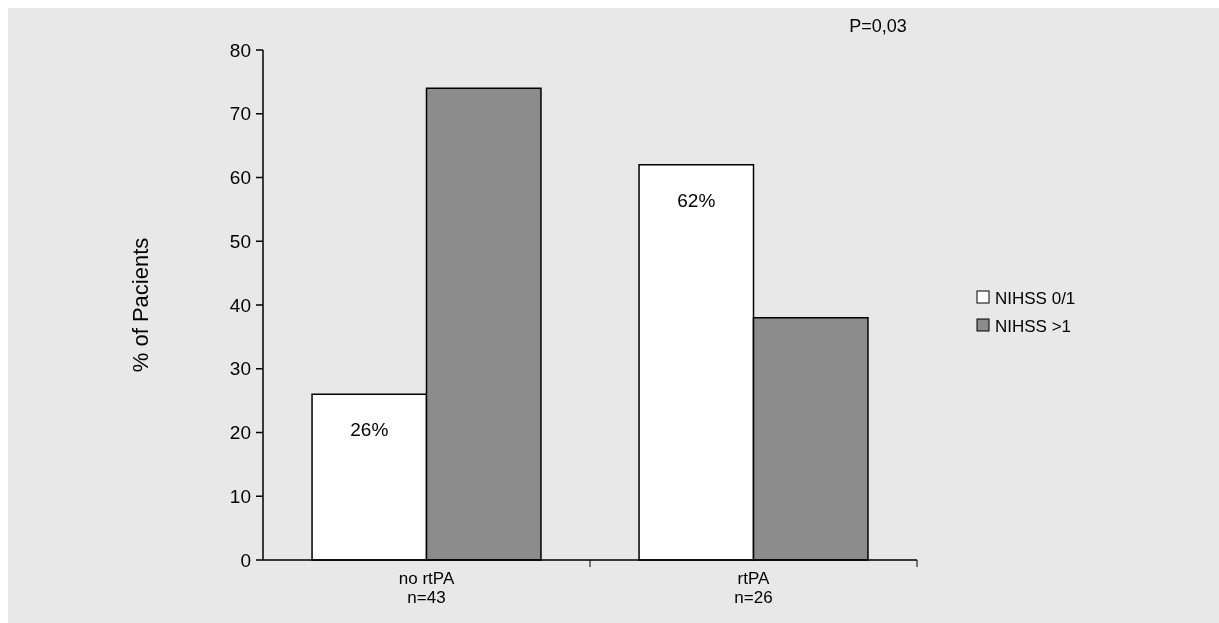 Image resolution: width=1219 pixels, height=623 pixels. What do you see at coordinates (696, 200) in the screenshot?
I see `data-label: 62%` at bounding box center [696, 200].